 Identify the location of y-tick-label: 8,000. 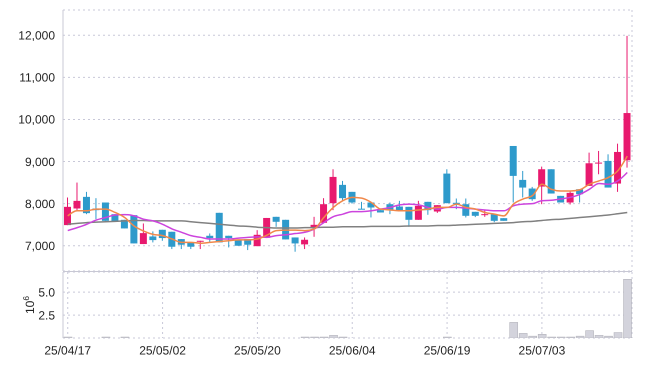
(40, 203).